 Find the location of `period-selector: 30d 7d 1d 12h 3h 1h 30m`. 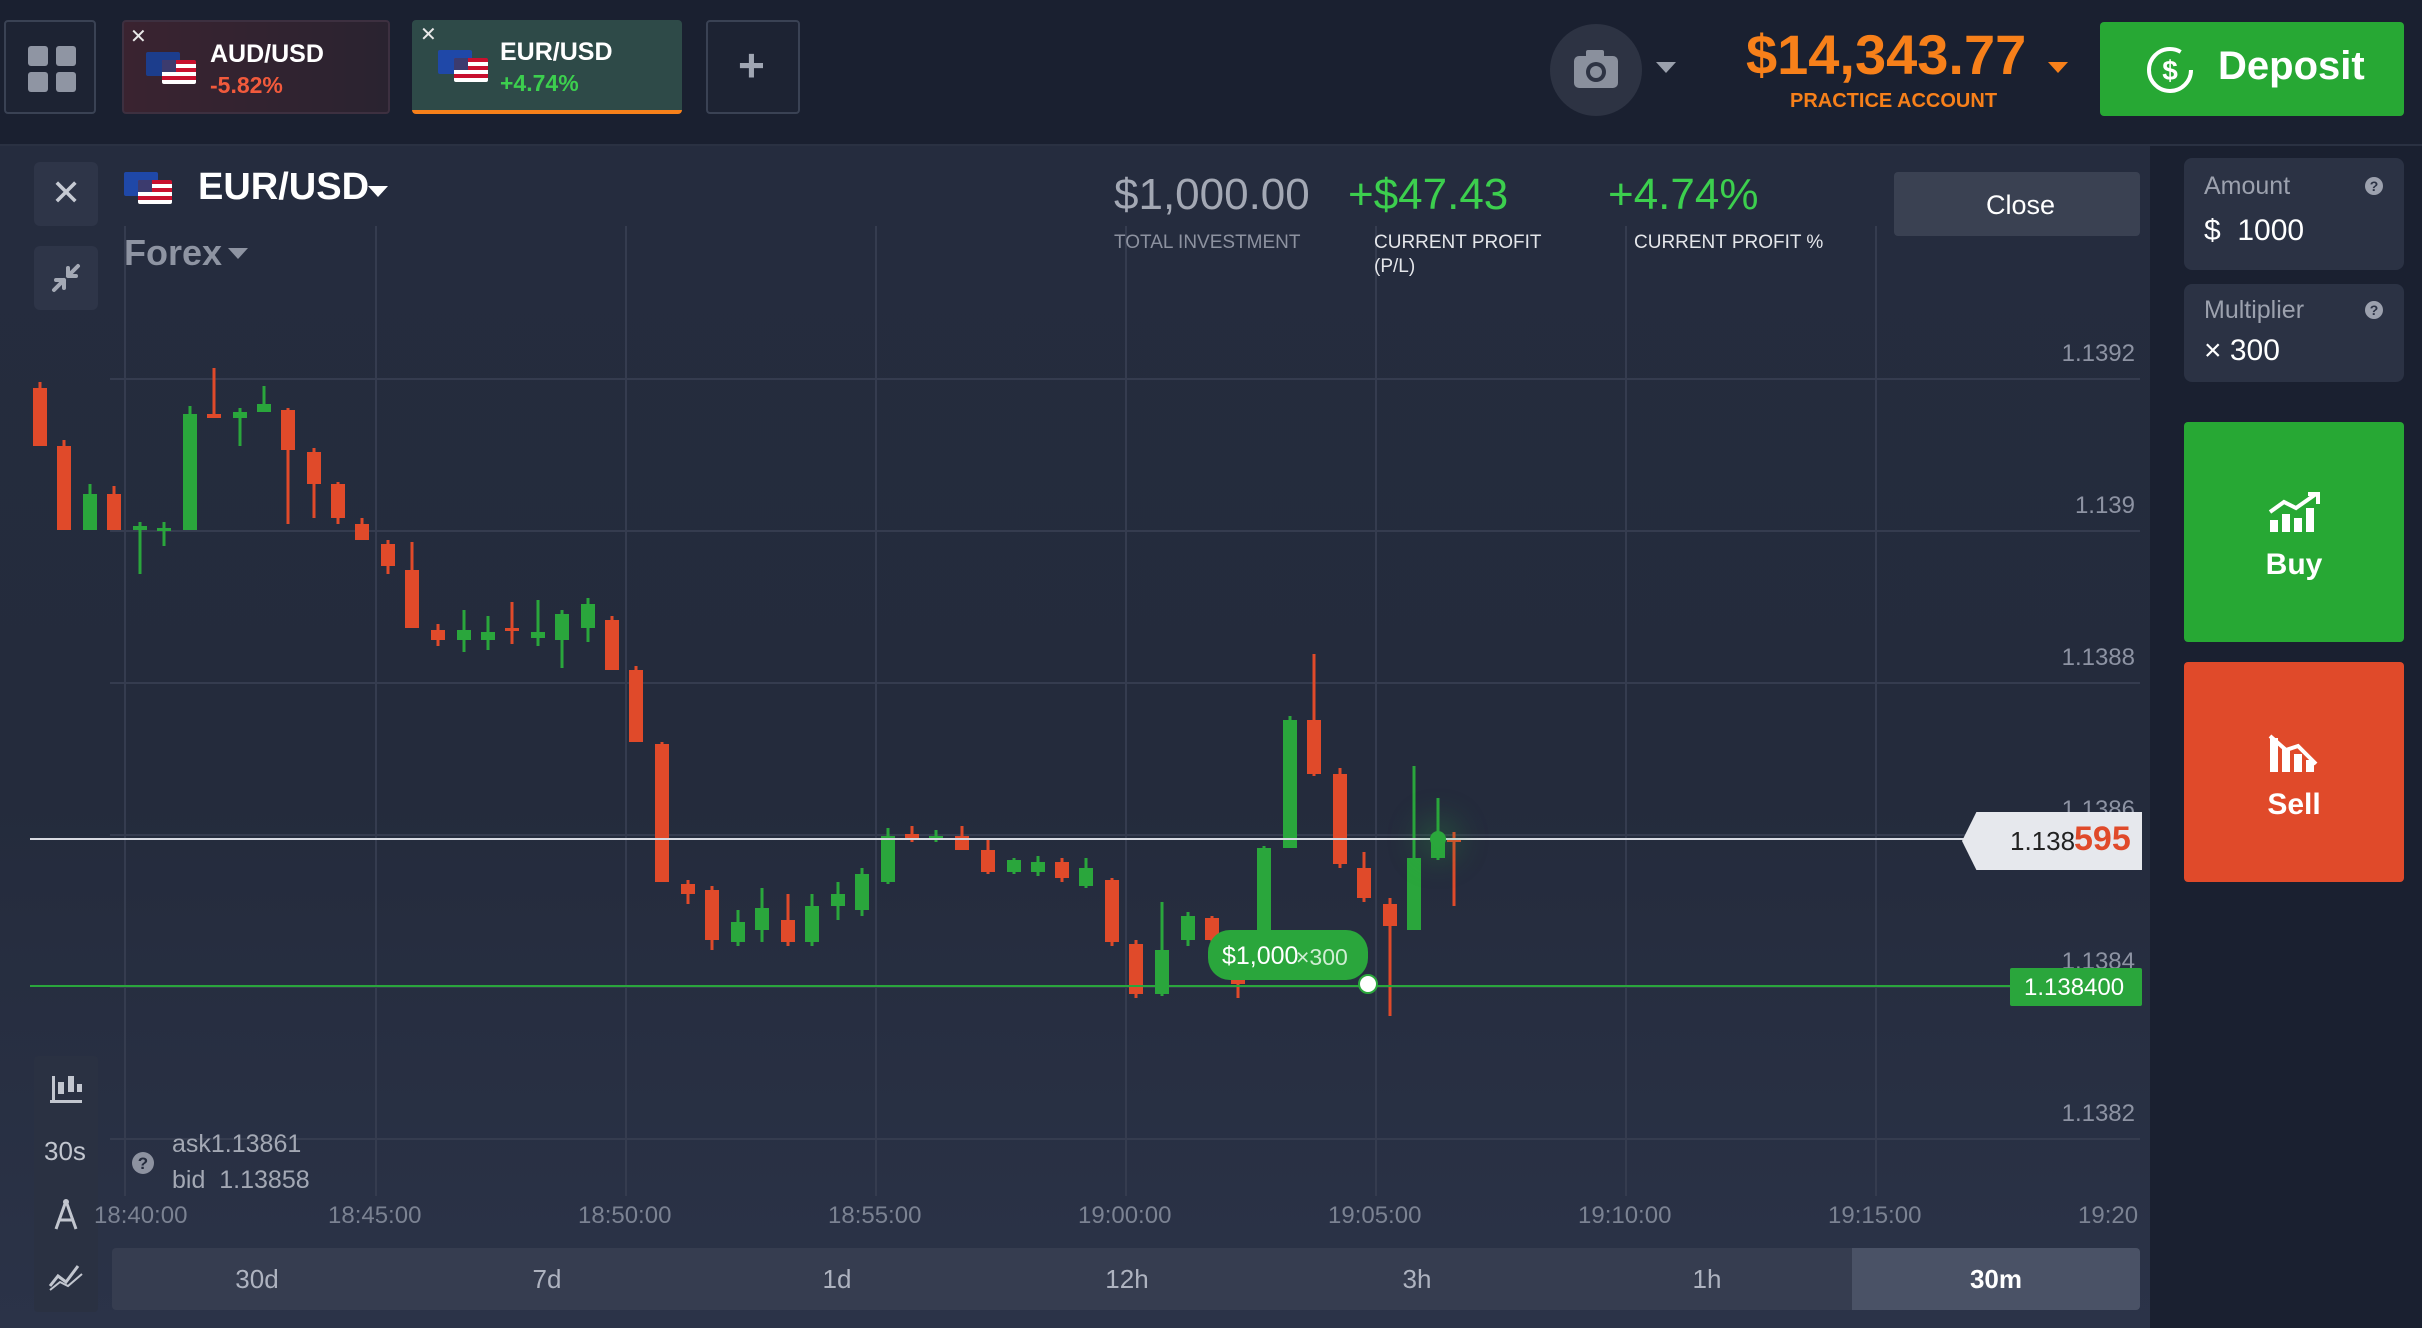

period-selector: 30d 7d 1d 12h 3h 1h 30m is located at coordinates (1126, 1279).